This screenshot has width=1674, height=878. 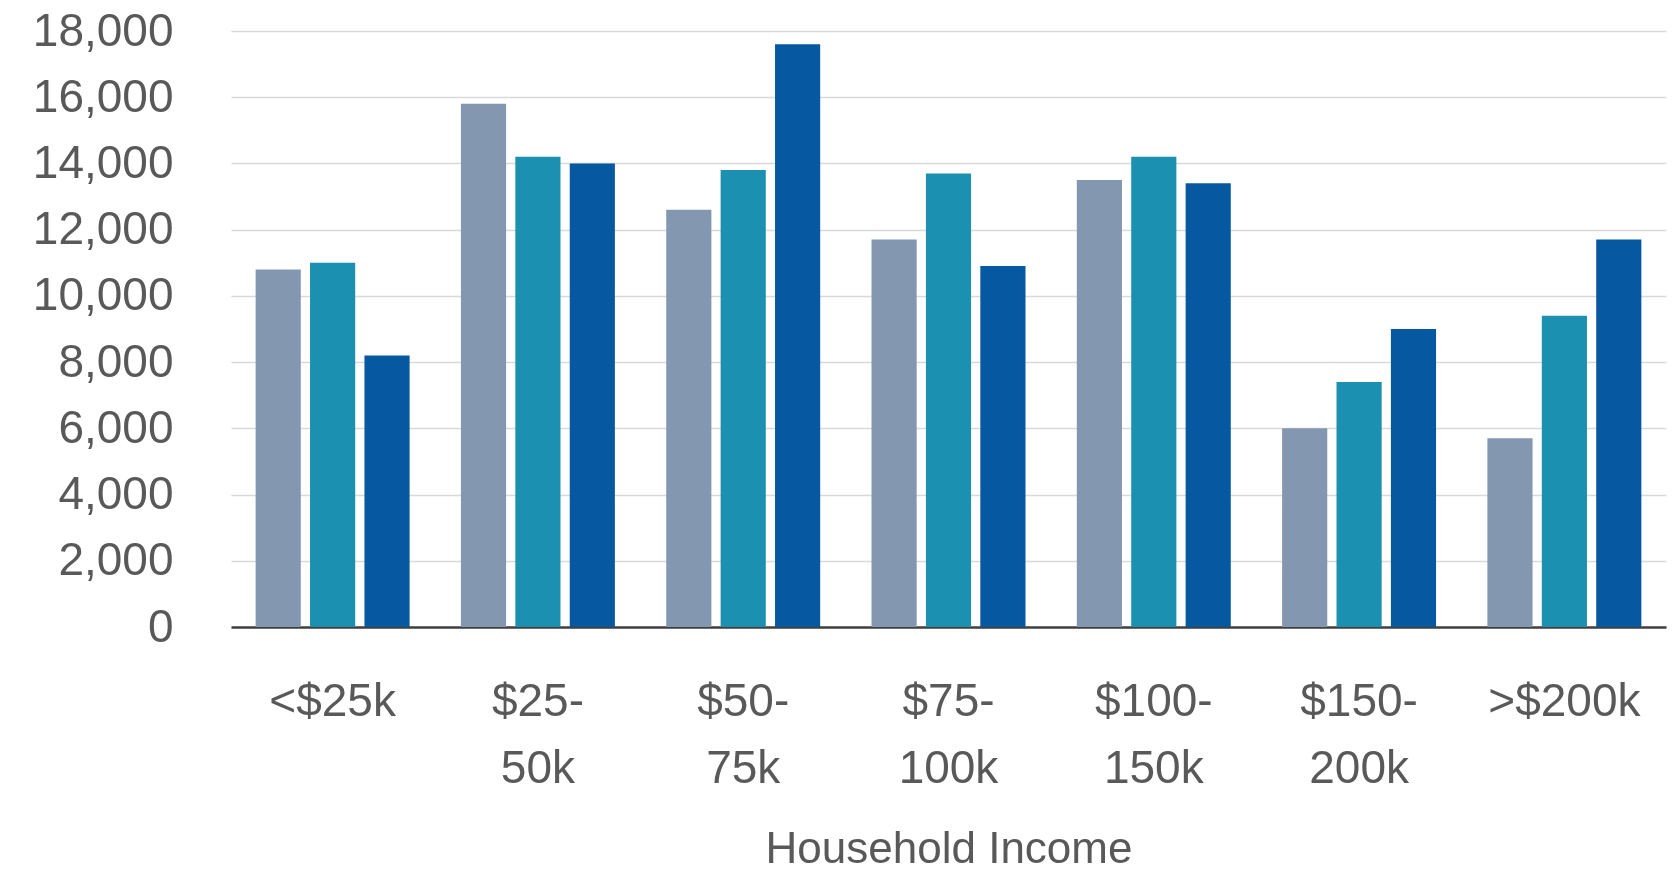 What do you see at coordinates (116, 360) in the screenshot?
I see `y-tick-label: 8,000` at bounding box center [116, 360].